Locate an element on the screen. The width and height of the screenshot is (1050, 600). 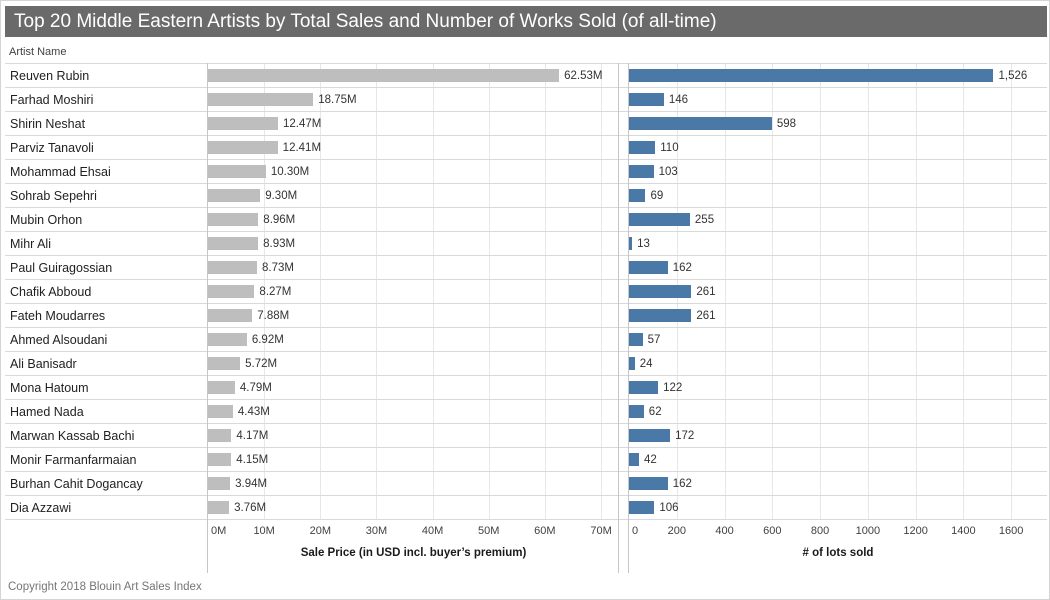
artist-name-label: Paul Guiragossian is located at coordinates (61, 267).